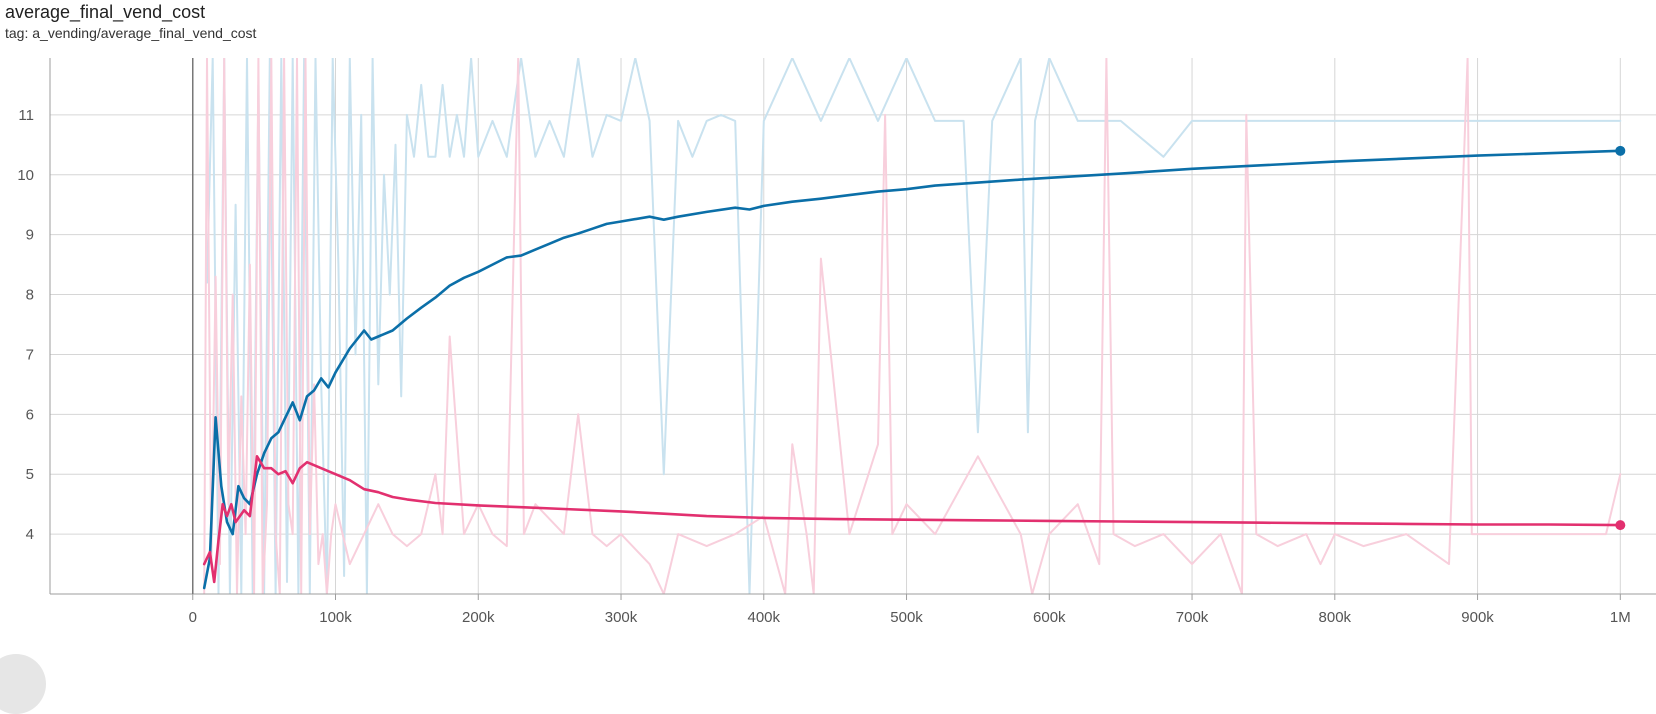 Image resolution: width=1656 pixels, height=714 pixels. Describe the element at coordinates (30, 474) in the screenshot. I see `y-tick-label: 5` at that location.